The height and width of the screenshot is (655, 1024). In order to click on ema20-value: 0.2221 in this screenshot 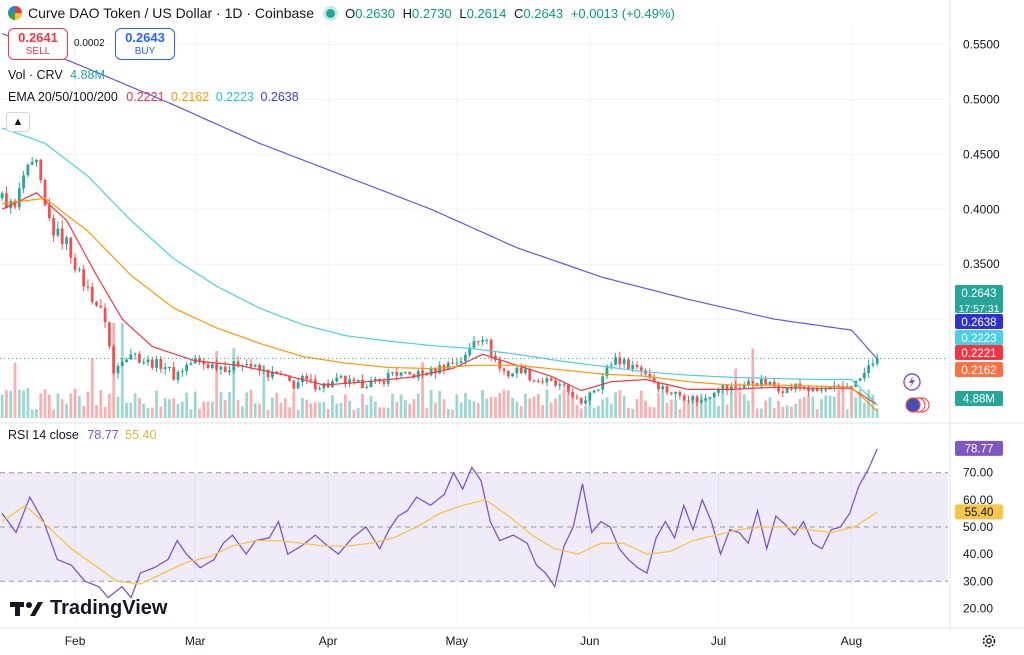, I will do `click(145, 97)`.